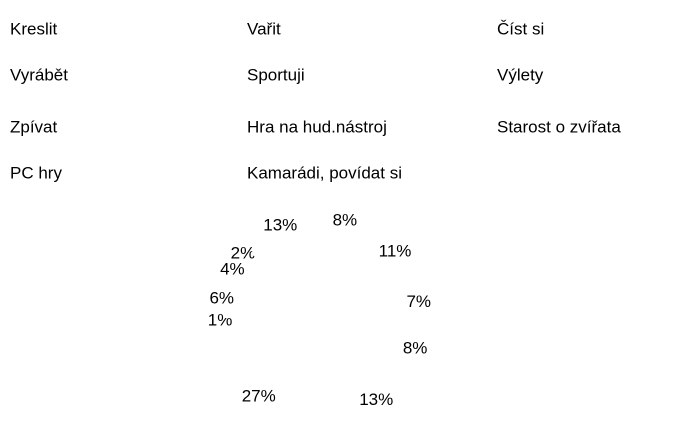  Describe the element at coordinates (324, 172) in the screenshot. I see `legend-entry: Kamarádi, povídat si` at that location.